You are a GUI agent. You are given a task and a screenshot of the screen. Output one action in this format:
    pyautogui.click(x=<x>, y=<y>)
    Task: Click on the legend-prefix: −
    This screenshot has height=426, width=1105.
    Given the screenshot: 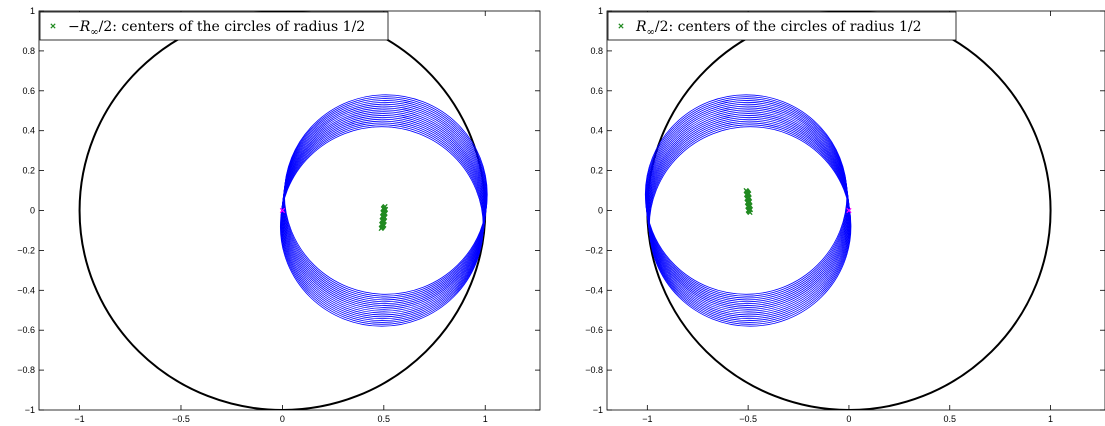 What is the action you would take?
    pyautogui.click(x=74, y=27)
    